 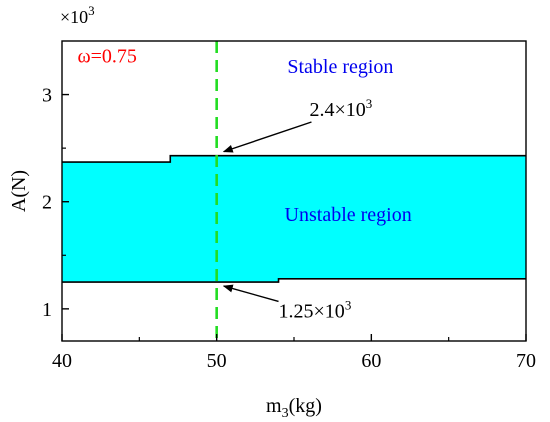 I want to click on y-axis-ticks: 1 2 3, so click(x=55, y=203).